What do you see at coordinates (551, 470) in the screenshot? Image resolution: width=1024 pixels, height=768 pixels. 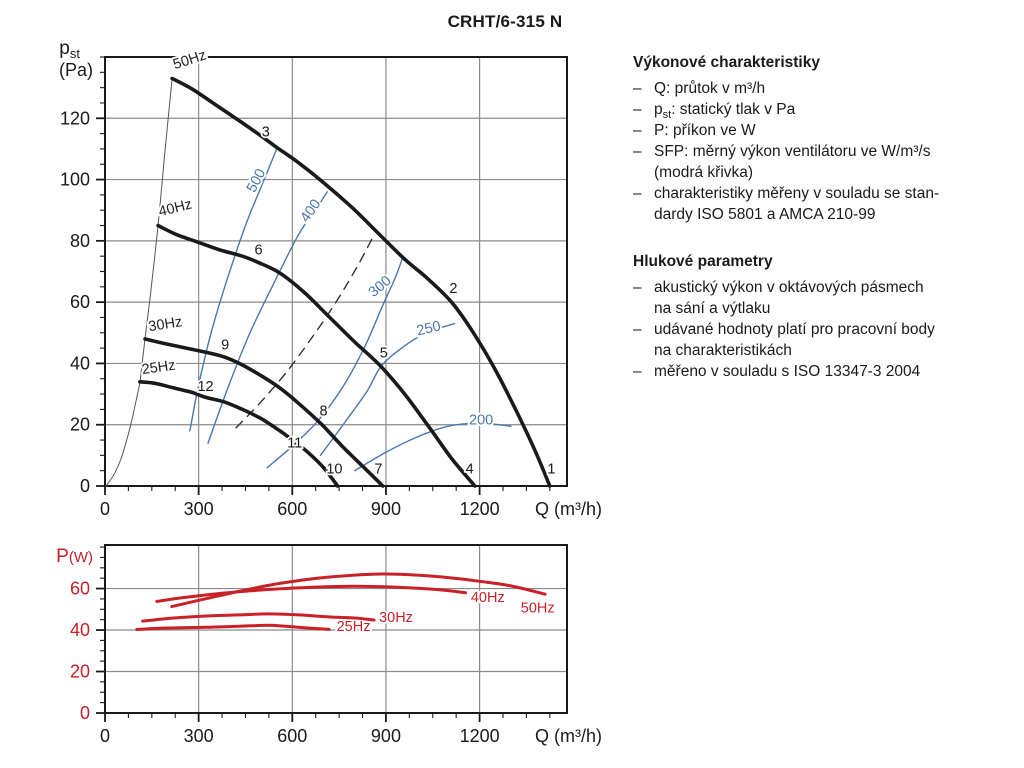 I see `working-point-1: 1` at bounding box center [551, 470].